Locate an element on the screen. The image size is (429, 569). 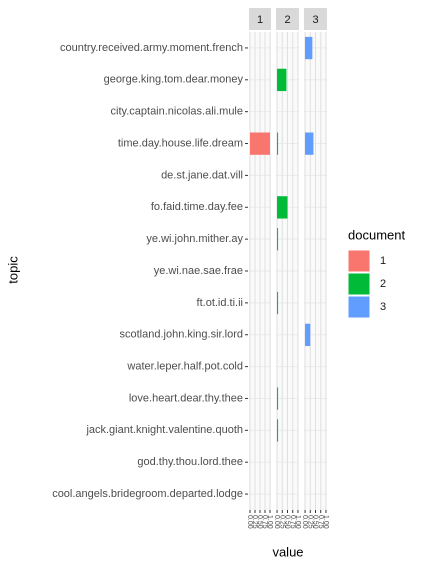
strip-label: 2 is located at coordinates (287, 20).